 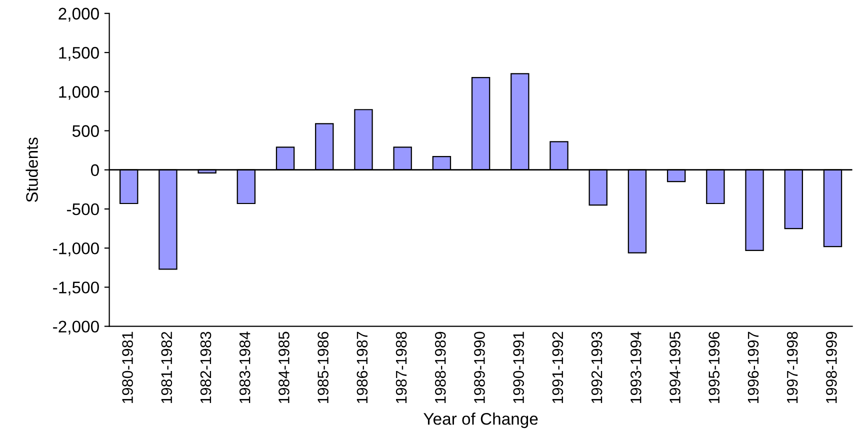 I want to click on x-tick-label: 1983-1984, so click(x=244, y=368).